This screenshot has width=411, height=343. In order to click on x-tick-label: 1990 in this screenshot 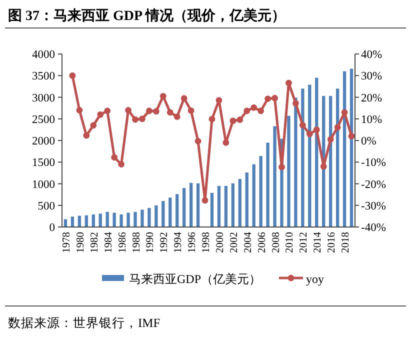, I will do `click(150, 242)`.